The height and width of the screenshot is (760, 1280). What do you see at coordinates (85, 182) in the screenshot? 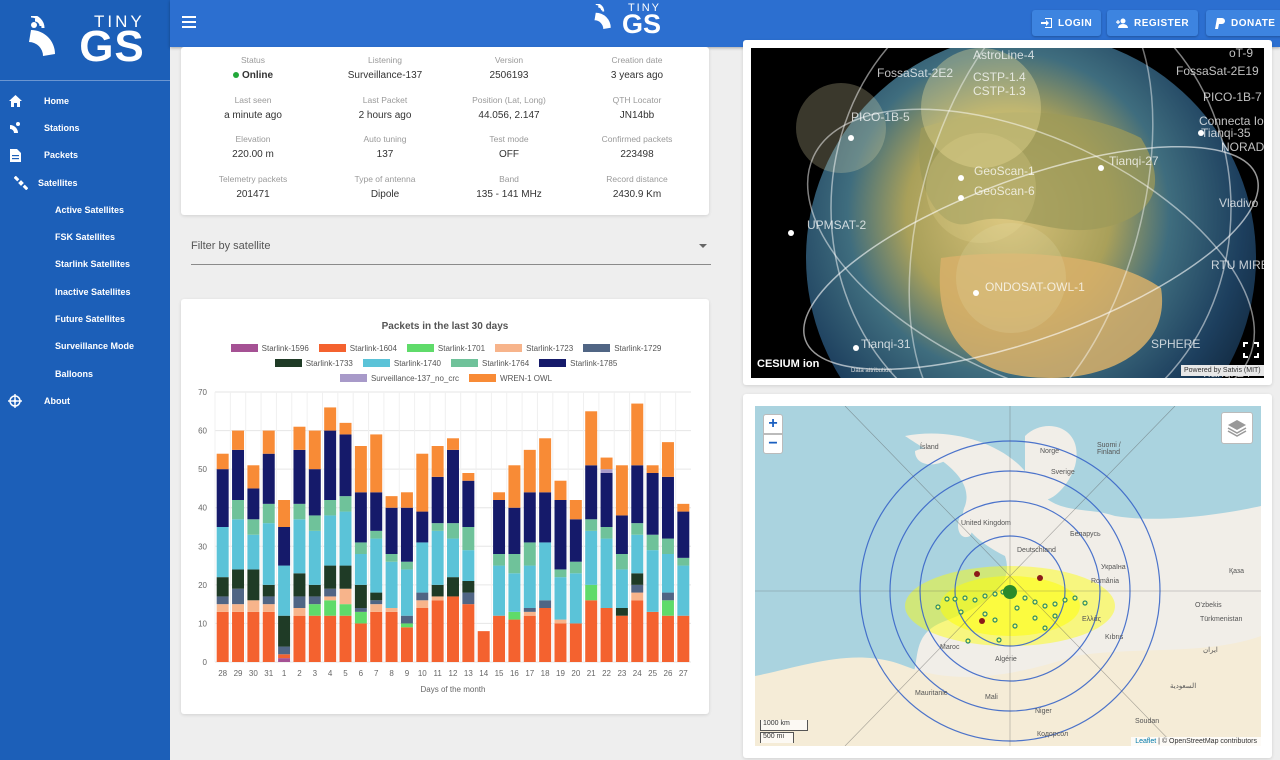
I see `sidebar-item-satellites: Satellites` at bounding box center [85, 182].